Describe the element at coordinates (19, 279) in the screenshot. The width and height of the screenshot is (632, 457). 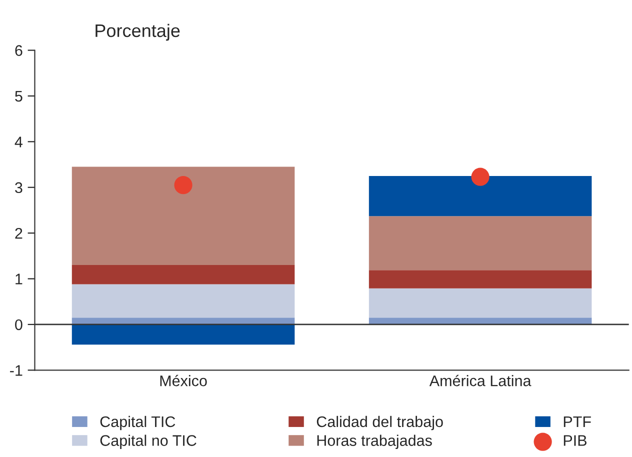
I see `y-tick-label: 1` at that location.